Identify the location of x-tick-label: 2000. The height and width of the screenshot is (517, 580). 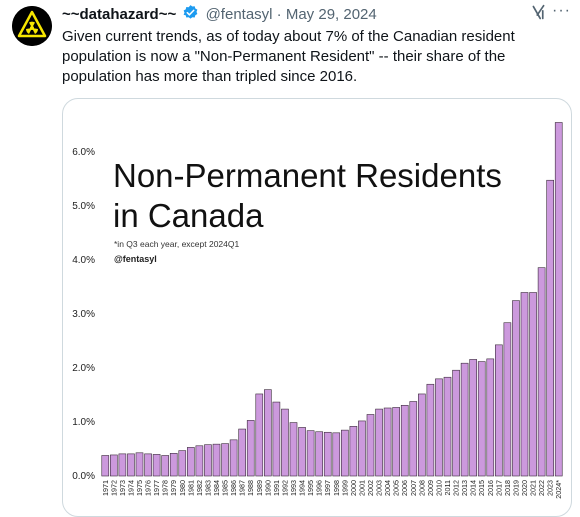
(353, 488).